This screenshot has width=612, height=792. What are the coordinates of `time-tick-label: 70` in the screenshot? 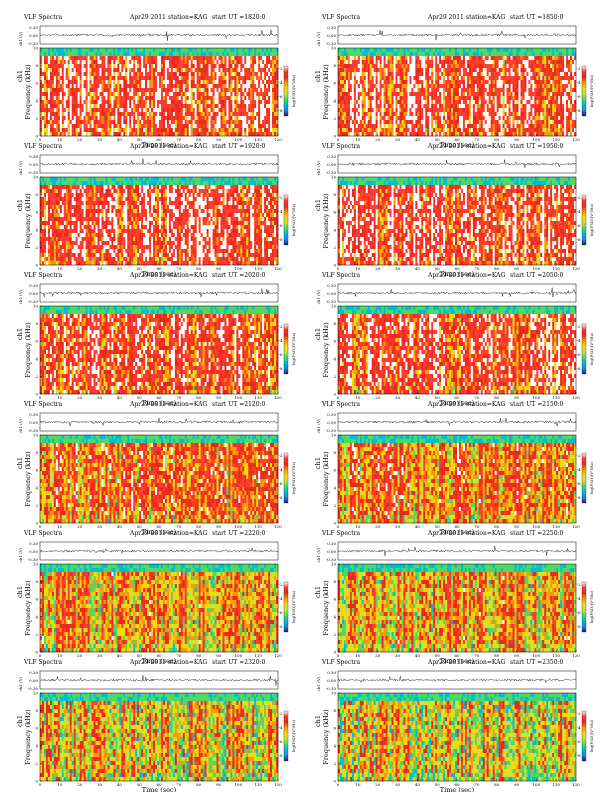 It's located at (477, 397).